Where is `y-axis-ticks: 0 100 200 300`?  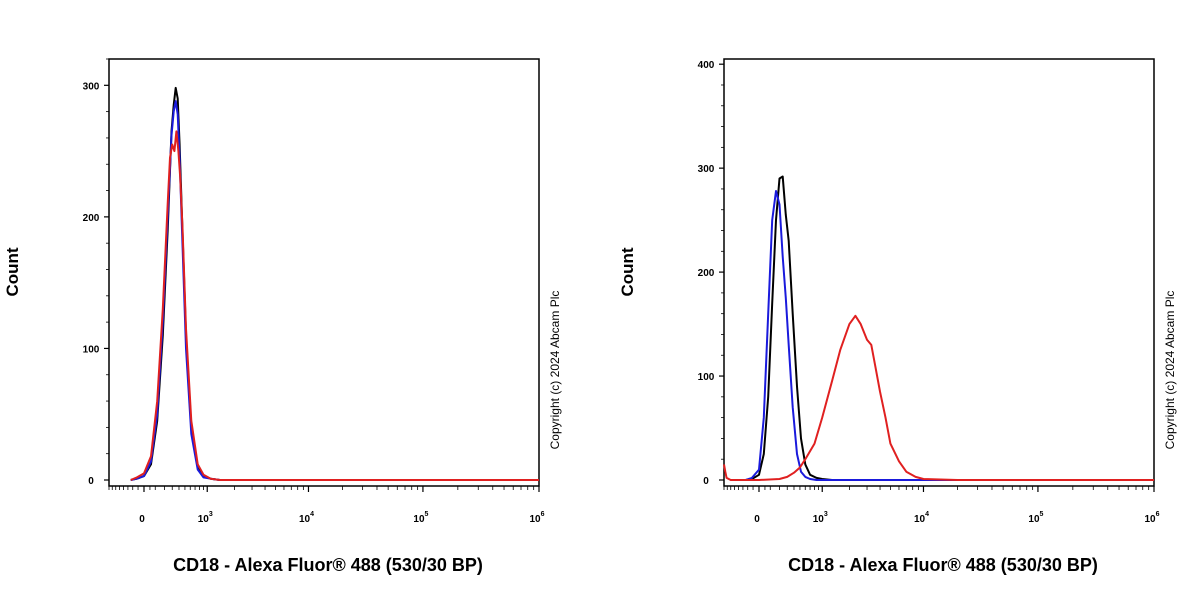 y-axis-ticks: 0 100 200 300 is located at coordinates (96, 272).